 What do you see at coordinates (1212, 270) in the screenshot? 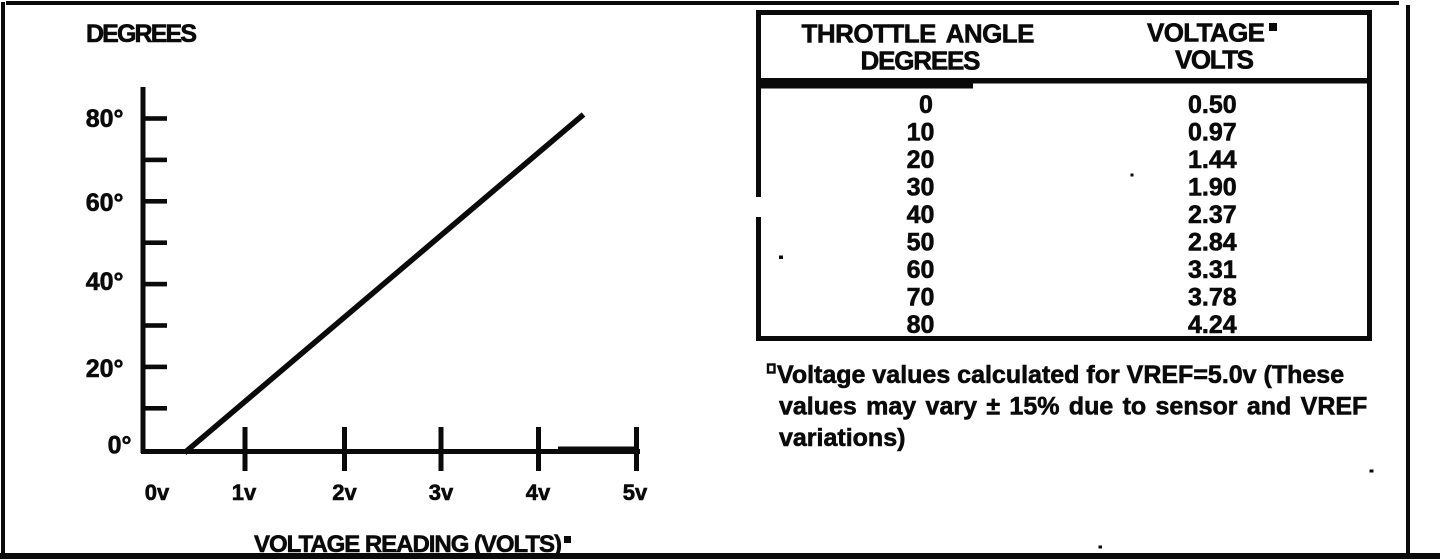
I see `svg-text: 3.31` at bounding box center [1212, 270].